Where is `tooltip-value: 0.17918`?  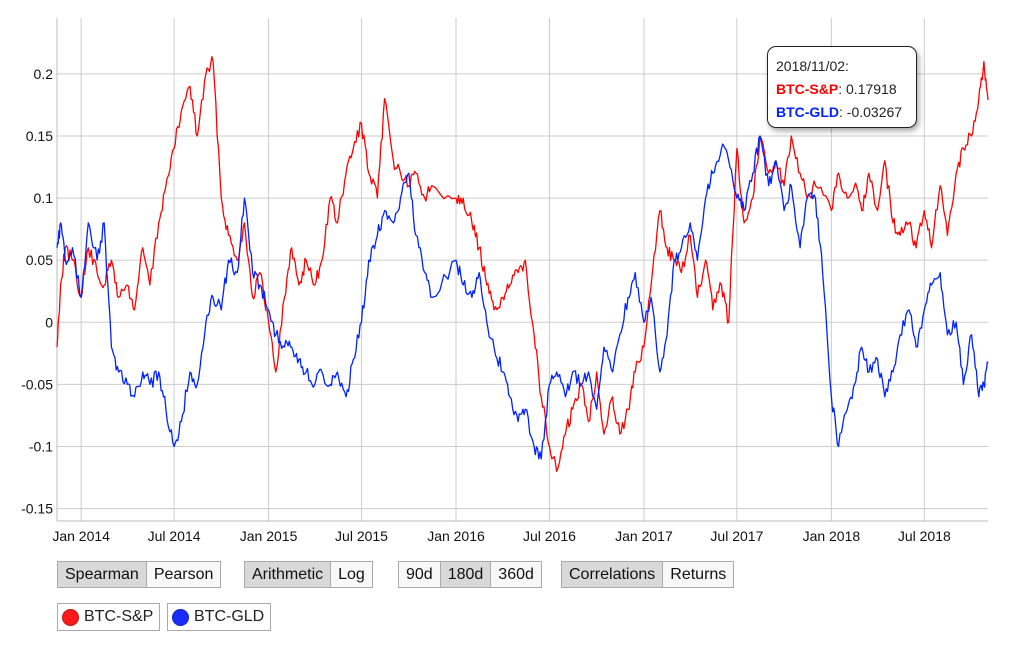 tooltip-value: 0.17918 is located at coordinates (869, 89).